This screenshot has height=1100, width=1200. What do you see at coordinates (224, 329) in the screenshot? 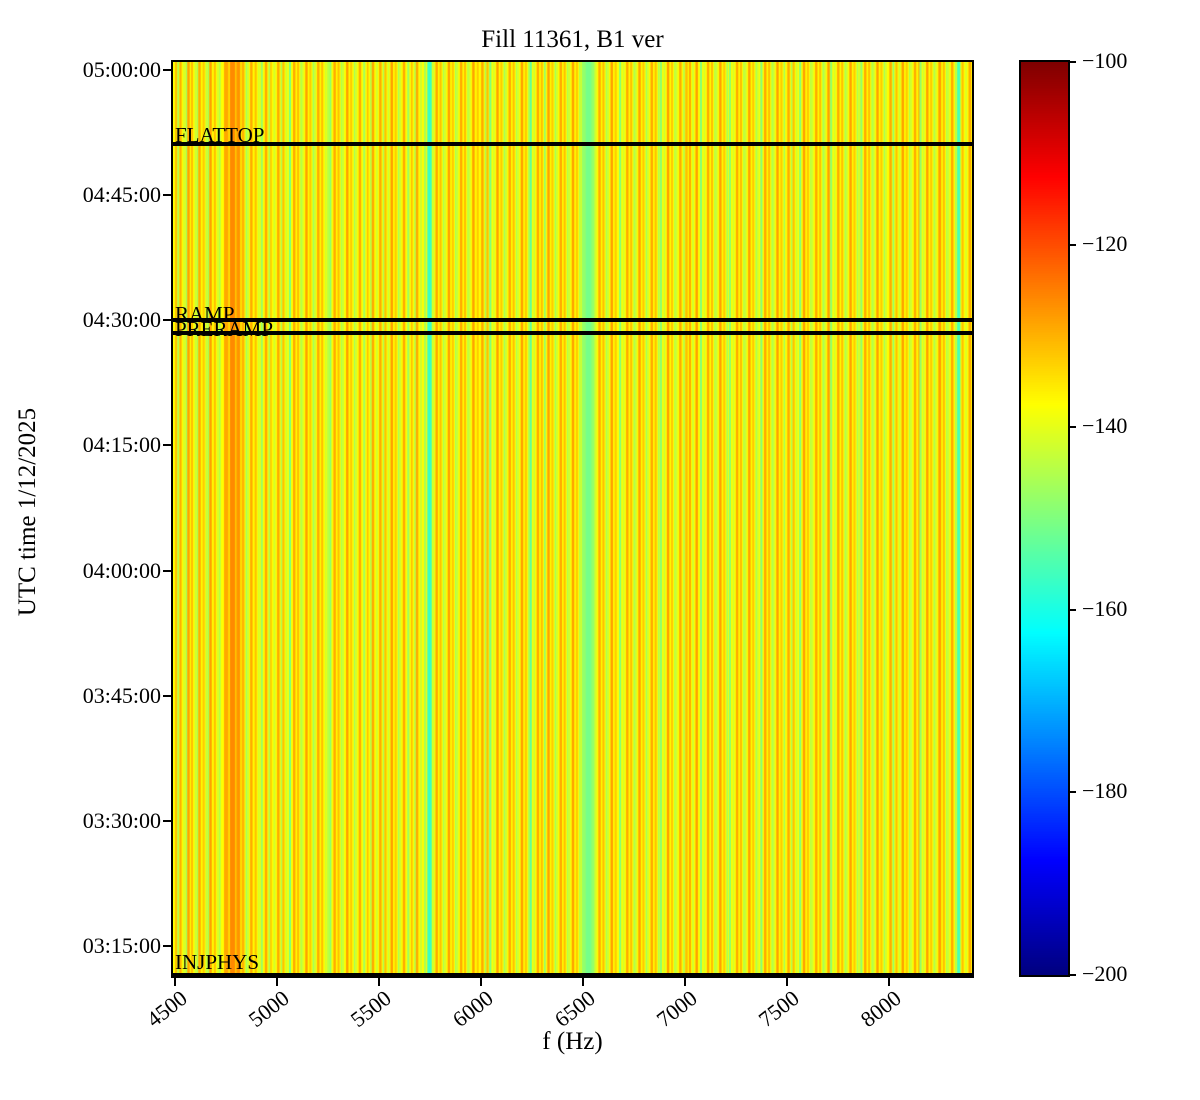
I see `event-label-preramp: PRERAMP` at bounding box center [224, 329].